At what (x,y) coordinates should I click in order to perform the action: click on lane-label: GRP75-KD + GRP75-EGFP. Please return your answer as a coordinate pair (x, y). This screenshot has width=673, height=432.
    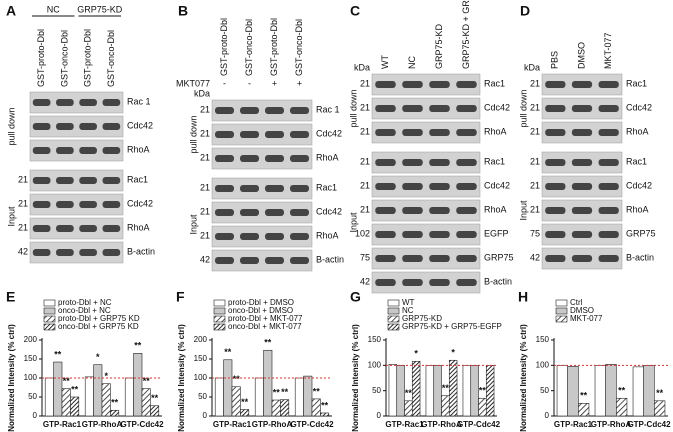
    Looking at the image, I should click on (466, 34).